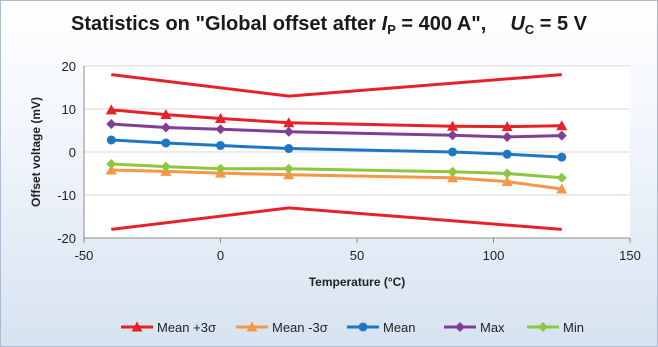 This screenshot has height=347, width=658. What do you see at coordinates (530, 29) in the screenshot?
I see `title-uc-sub: C` at bounding box center [530, 29].